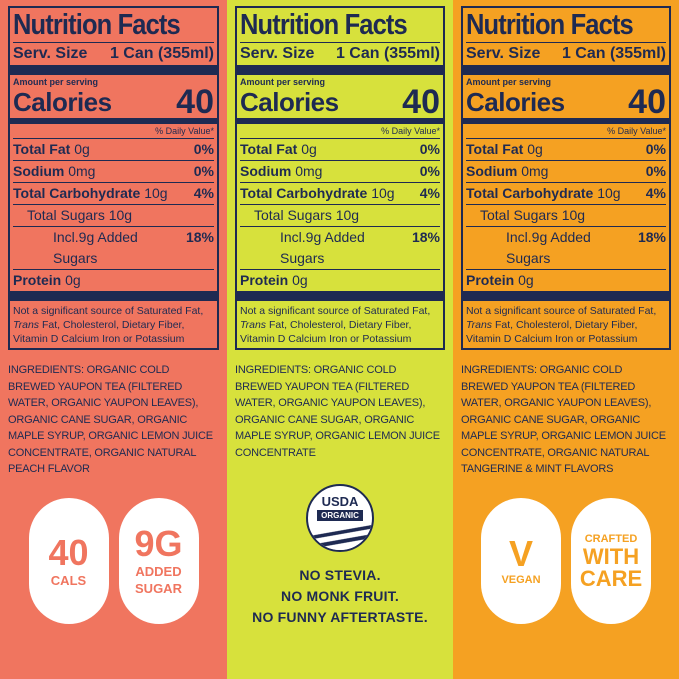 Image resolution: width=679 pixels, height=679 pixels. I want to click on footnote-trans: Trans, so click(26, 325).